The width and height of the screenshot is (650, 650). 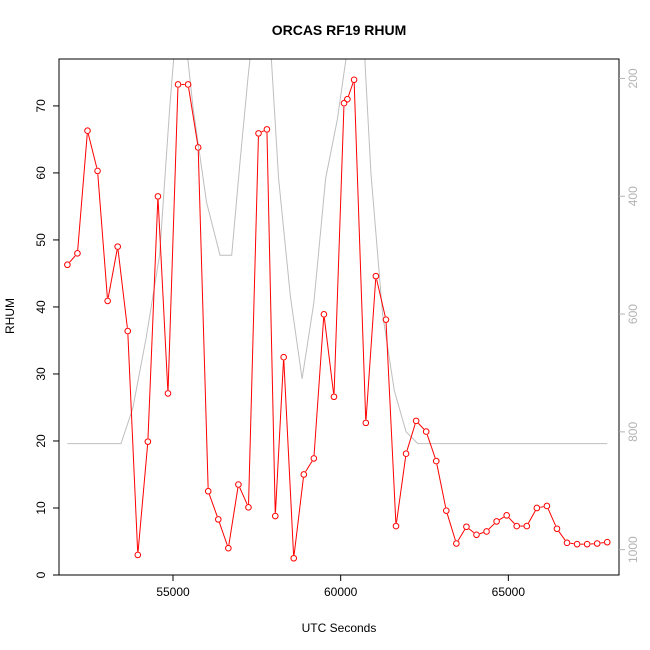 I want to click on x-axis: 55000 60000 65000, so click(x=340, y=587).